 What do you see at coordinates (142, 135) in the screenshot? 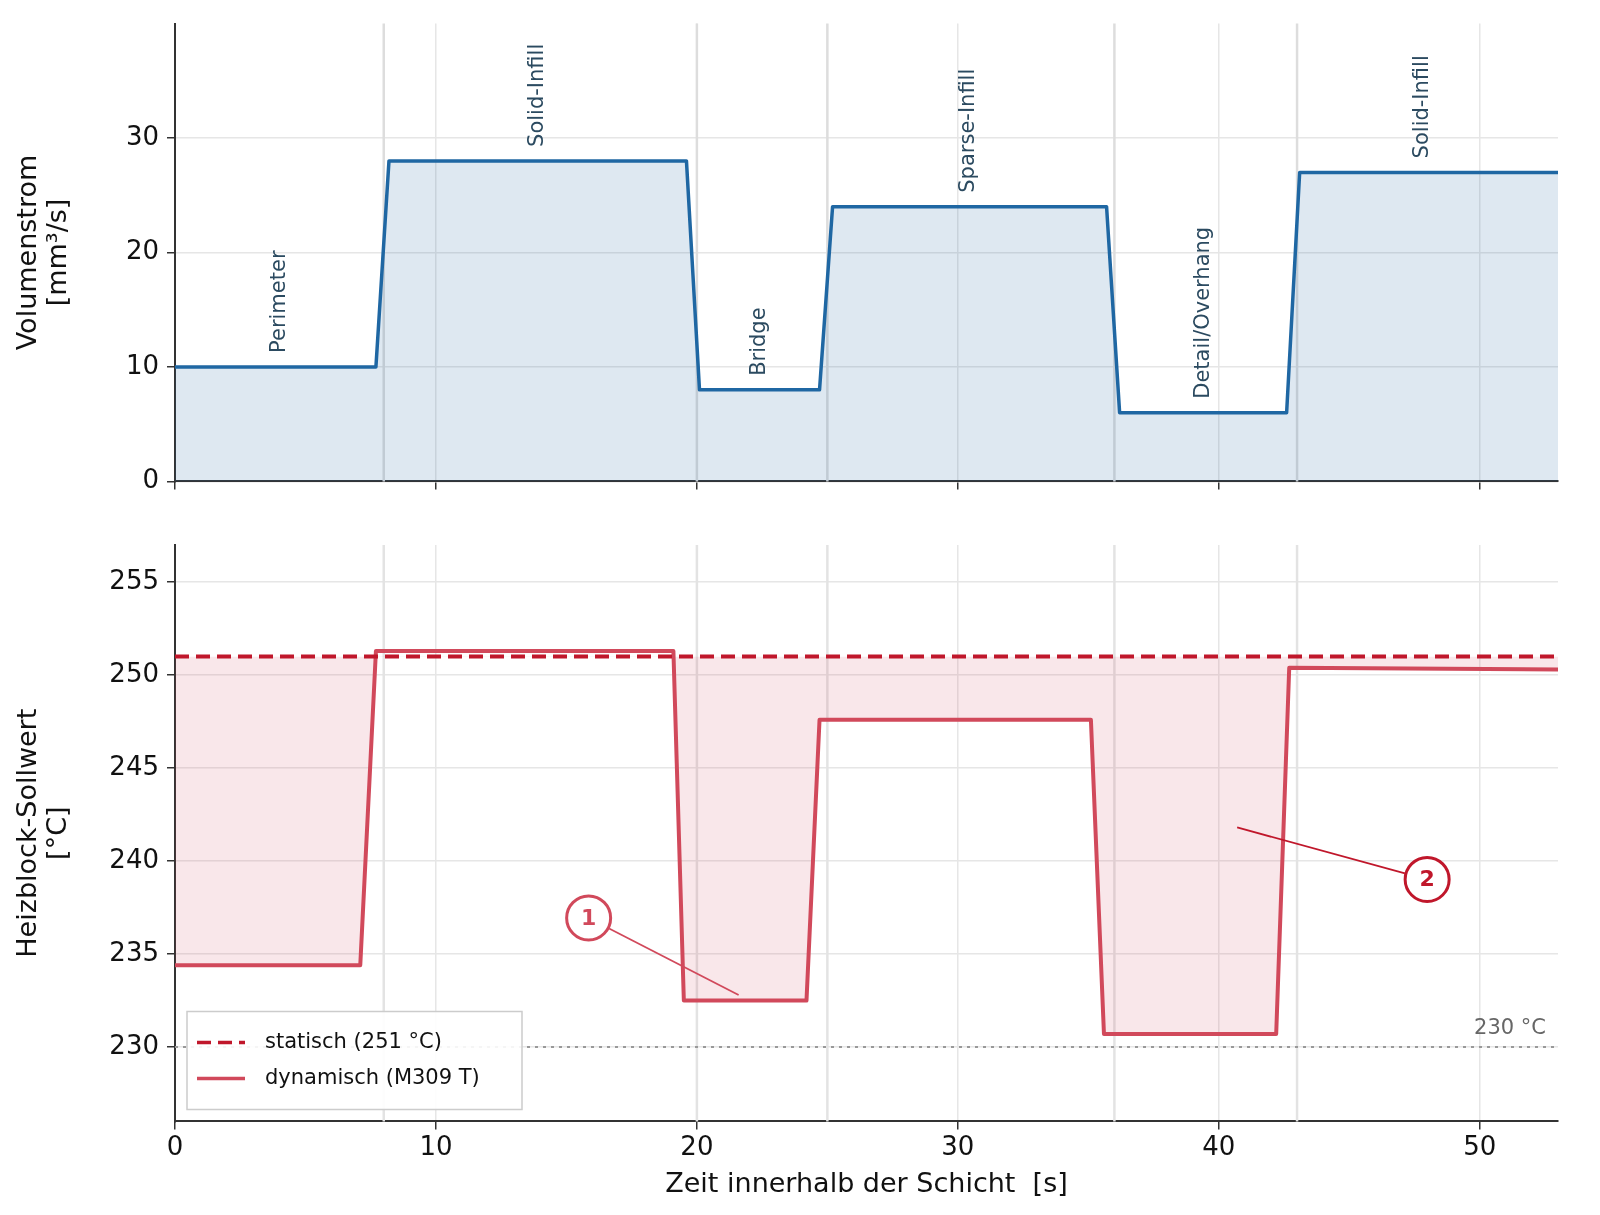
I see `y-tick-label: 30` at bounding box center [142, 135].